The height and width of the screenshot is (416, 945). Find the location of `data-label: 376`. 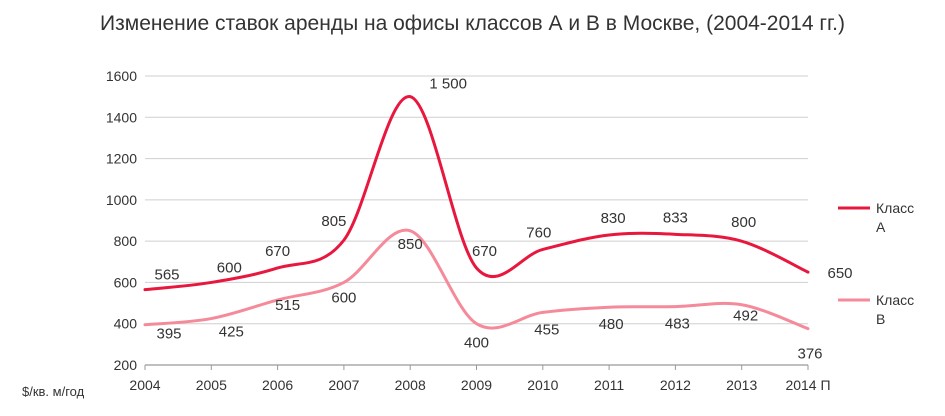

data-label: 376 is located at coordinates (809, 354).